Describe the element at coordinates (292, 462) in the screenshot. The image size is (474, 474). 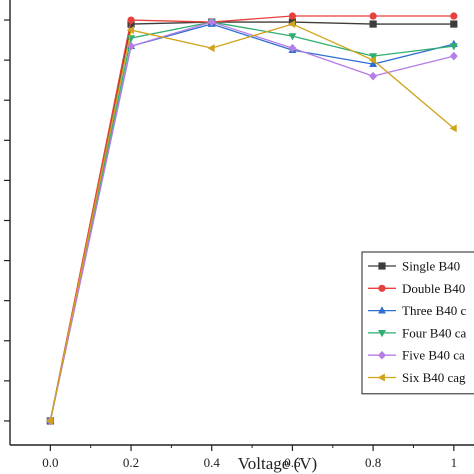
I see `x-tick-label: 0.6` at that location.